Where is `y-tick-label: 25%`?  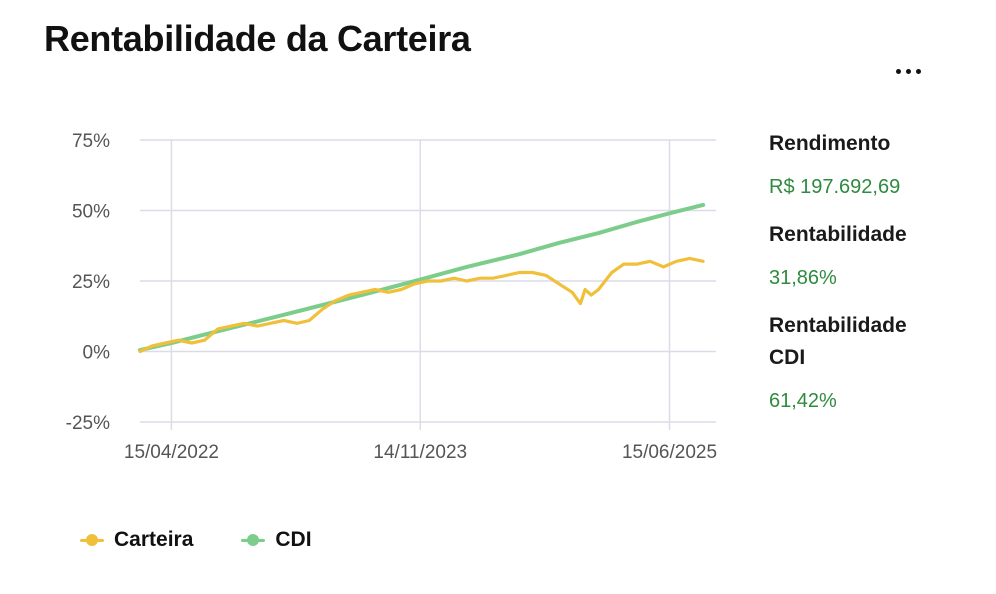 y-tick-label: 25% is located at coordinates (91, 282).